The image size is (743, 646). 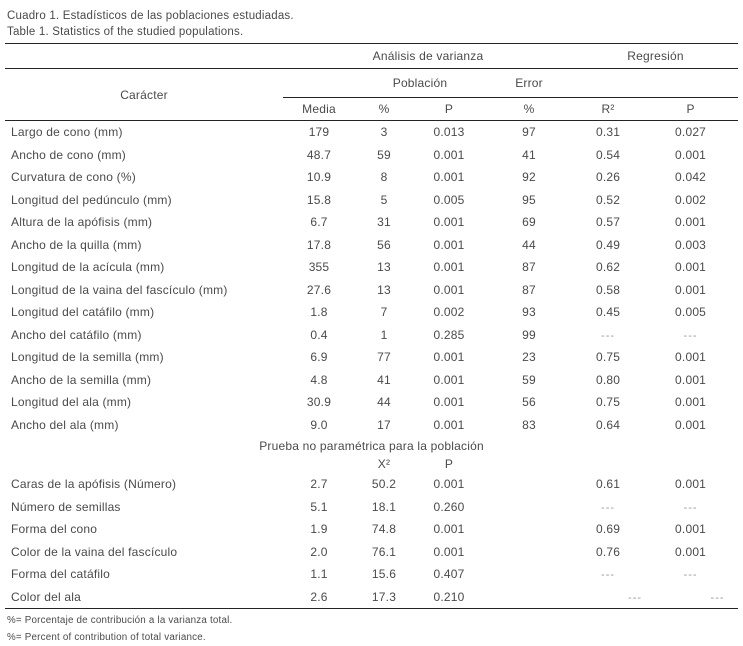 What do you see at coordinates (384, 464) in the screenshot?
I see `col-header-x2: X²` at bounding box center [384, 464].